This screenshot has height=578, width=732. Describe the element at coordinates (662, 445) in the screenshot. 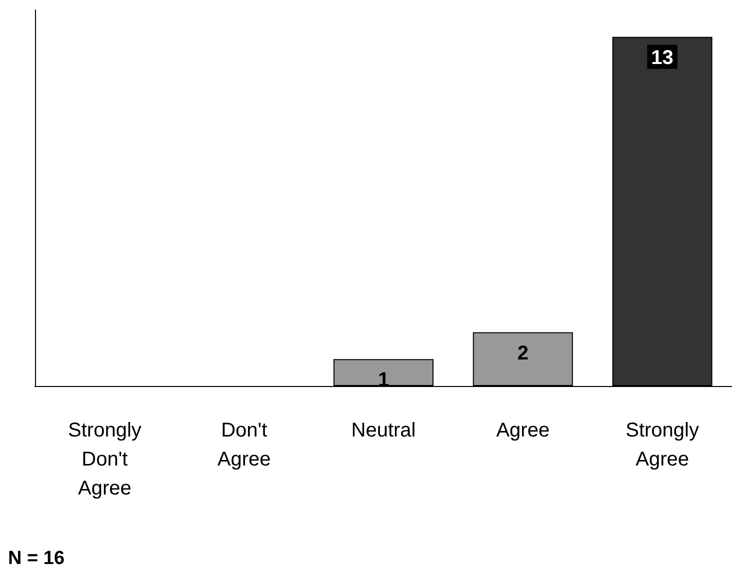

I see `x-tick-label: Strongly Agree` at that location.